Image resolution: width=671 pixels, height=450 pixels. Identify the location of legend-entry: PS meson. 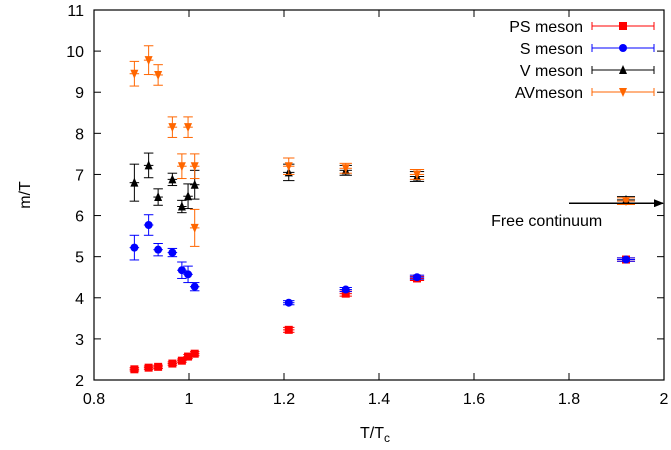
(582, 27).